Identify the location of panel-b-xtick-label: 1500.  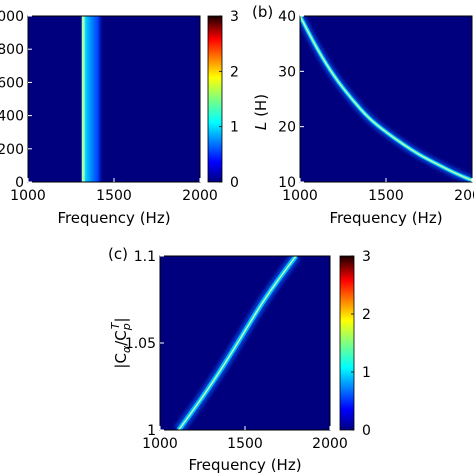
(386, 196).